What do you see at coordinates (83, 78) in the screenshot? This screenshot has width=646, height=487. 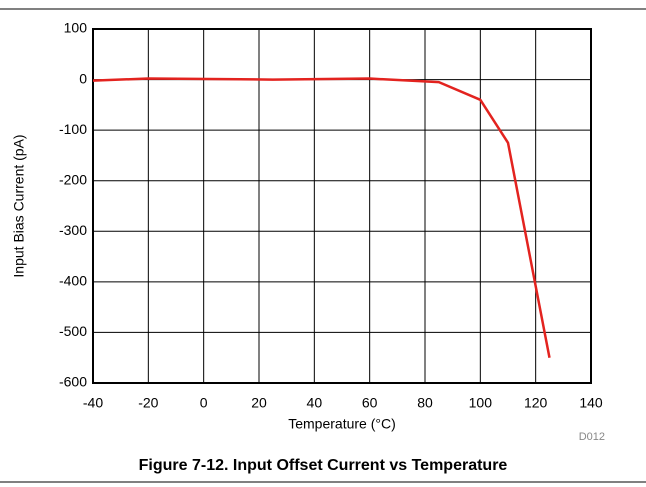 I see `y-tick-label: 0` at bounding box center [83, 78].